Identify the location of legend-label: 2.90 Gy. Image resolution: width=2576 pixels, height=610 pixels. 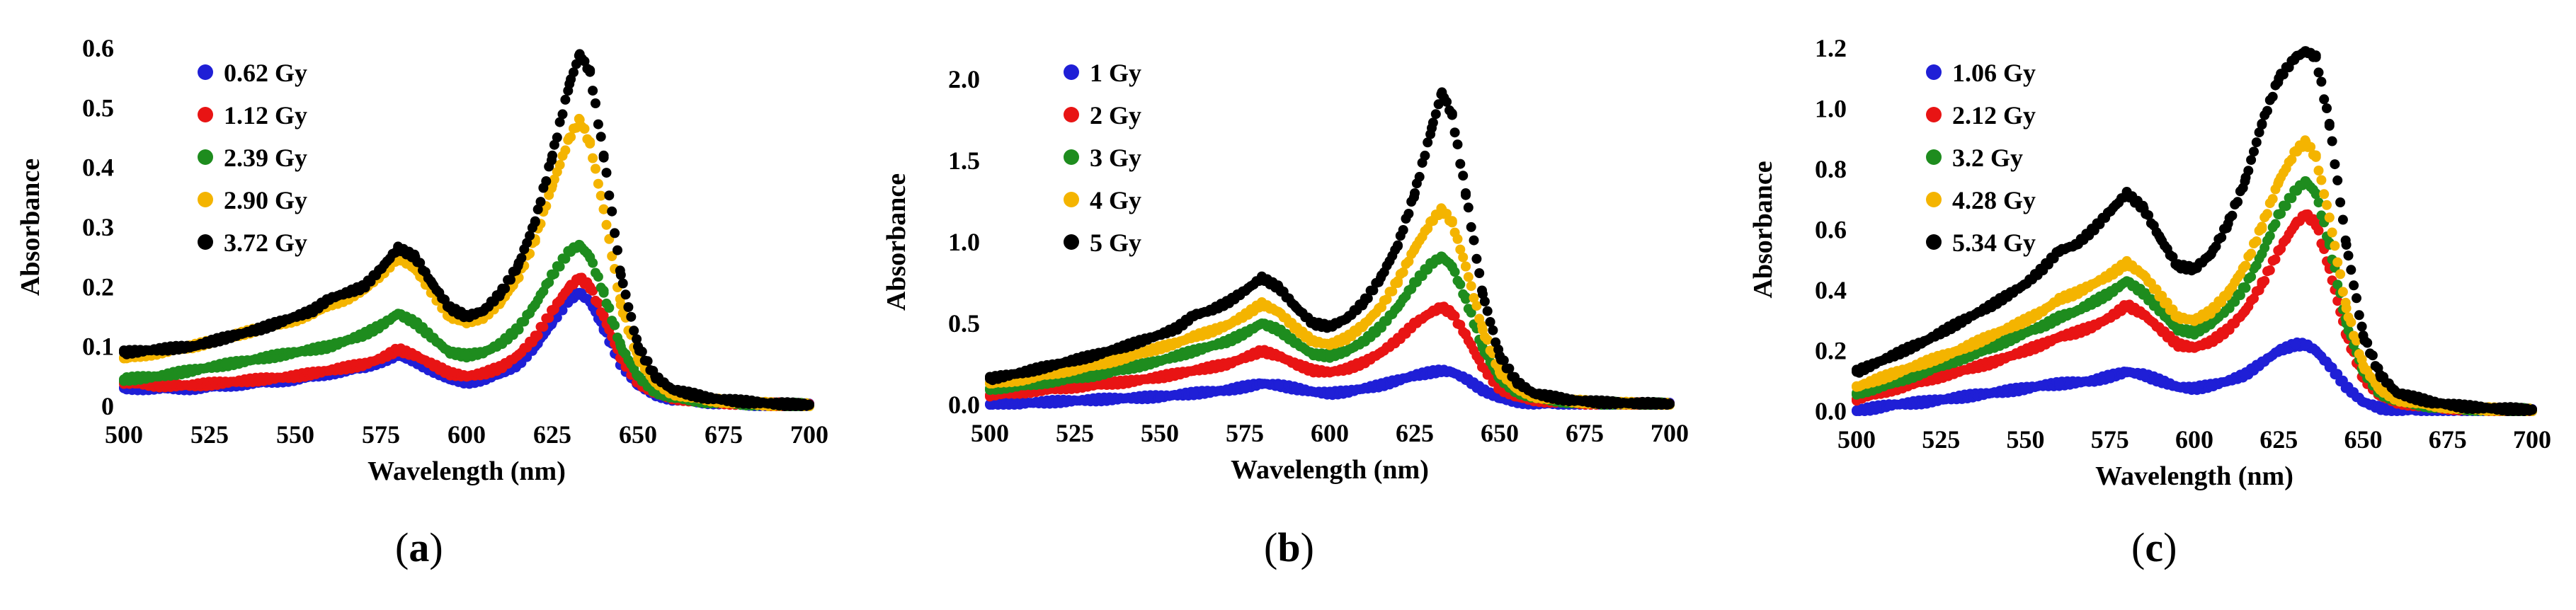
(265, 200).